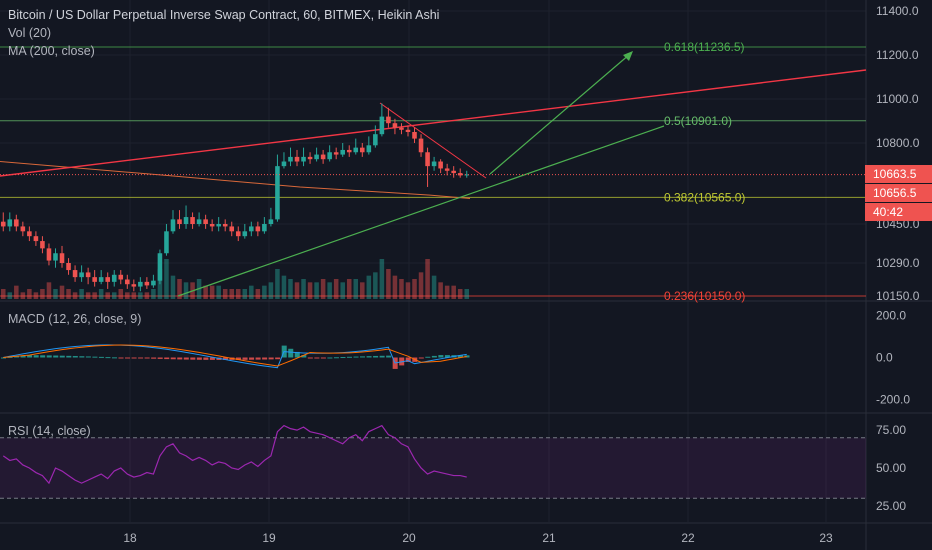  Describe the element at coordinates (30, 33) in the screenshot. I see `volume-indicator-label: Vol (20)` at that location.